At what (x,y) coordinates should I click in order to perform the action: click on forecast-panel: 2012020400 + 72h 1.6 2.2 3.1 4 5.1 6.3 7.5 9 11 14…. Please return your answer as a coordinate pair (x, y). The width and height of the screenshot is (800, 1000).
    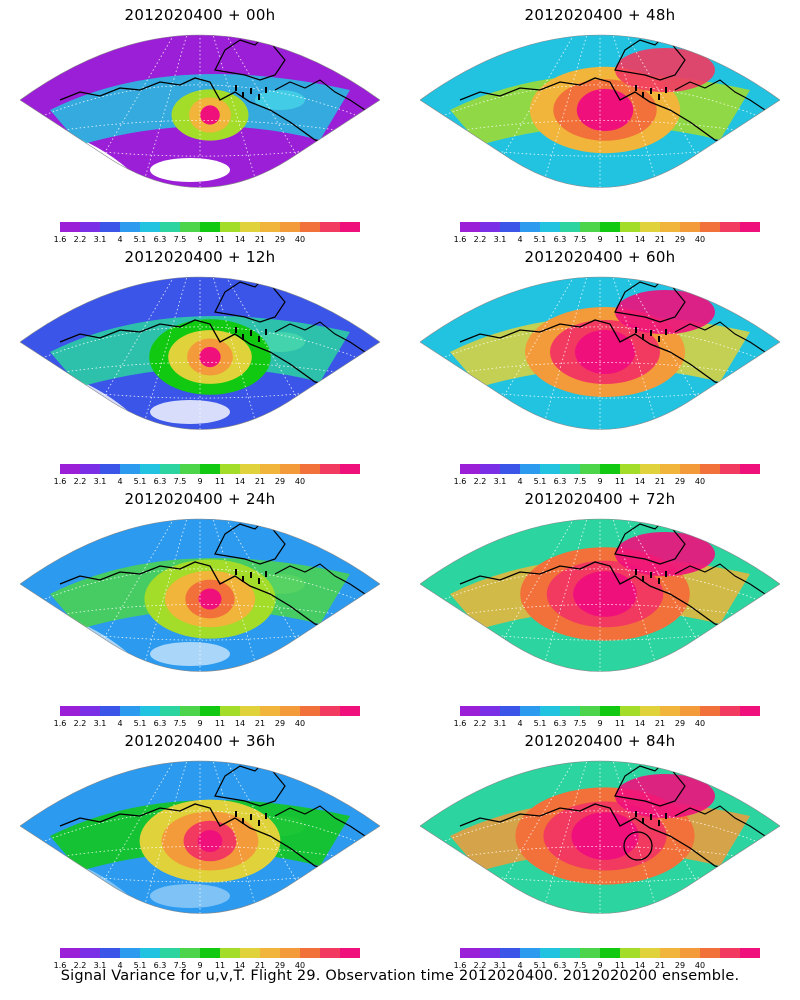
    Looking at the image, I should click on (600, 606).